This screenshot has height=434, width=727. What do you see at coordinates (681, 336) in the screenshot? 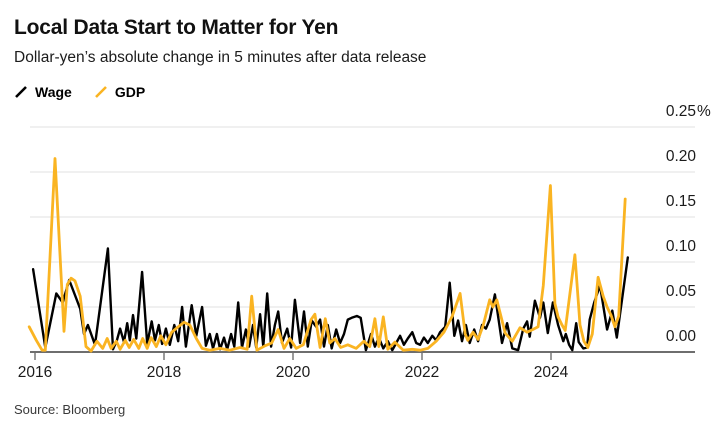
I see `svg-text: 0.00` at bounding box center [681, 336].